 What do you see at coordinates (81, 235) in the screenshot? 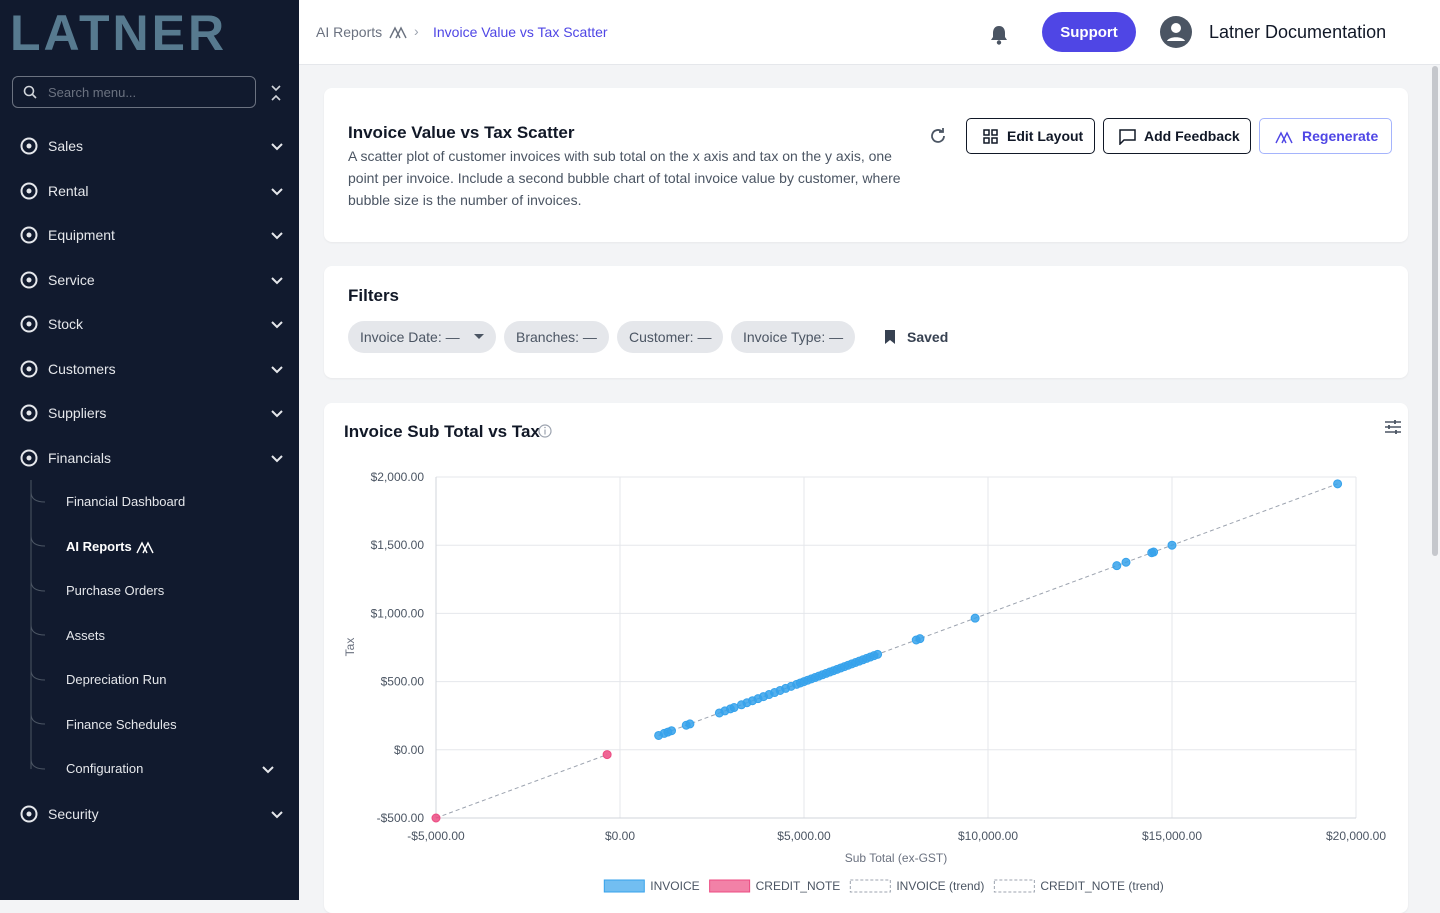
I see `nav-item: Equipment` at bounding box center [81, 235].